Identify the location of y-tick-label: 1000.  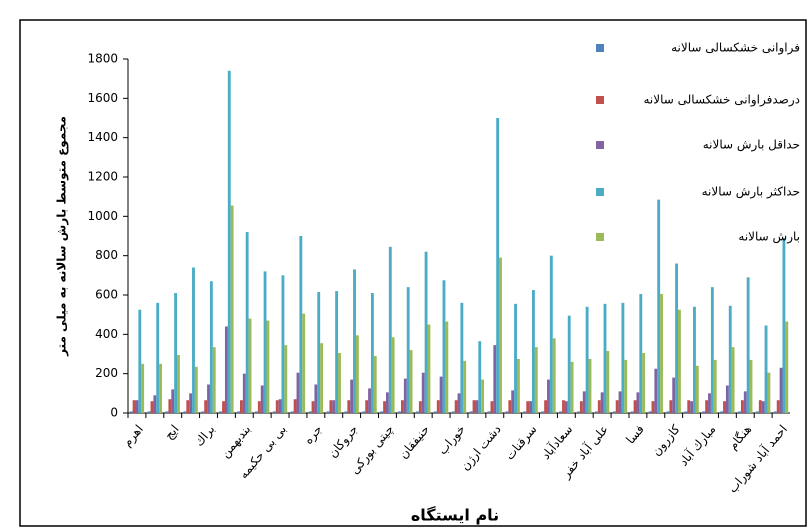
(102, 216).